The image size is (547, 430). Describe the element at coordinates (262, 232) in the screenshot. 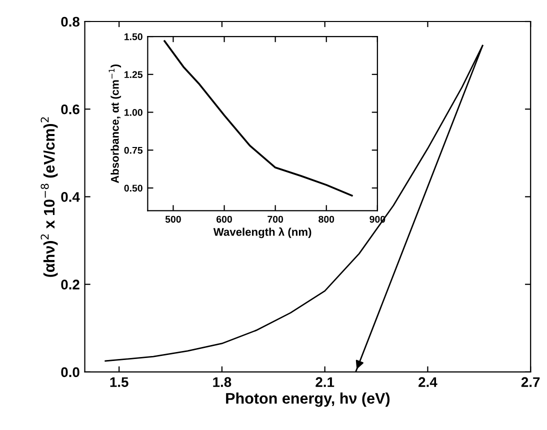

I see `x-axis-title: Wavelength λ (nm)` at that location.